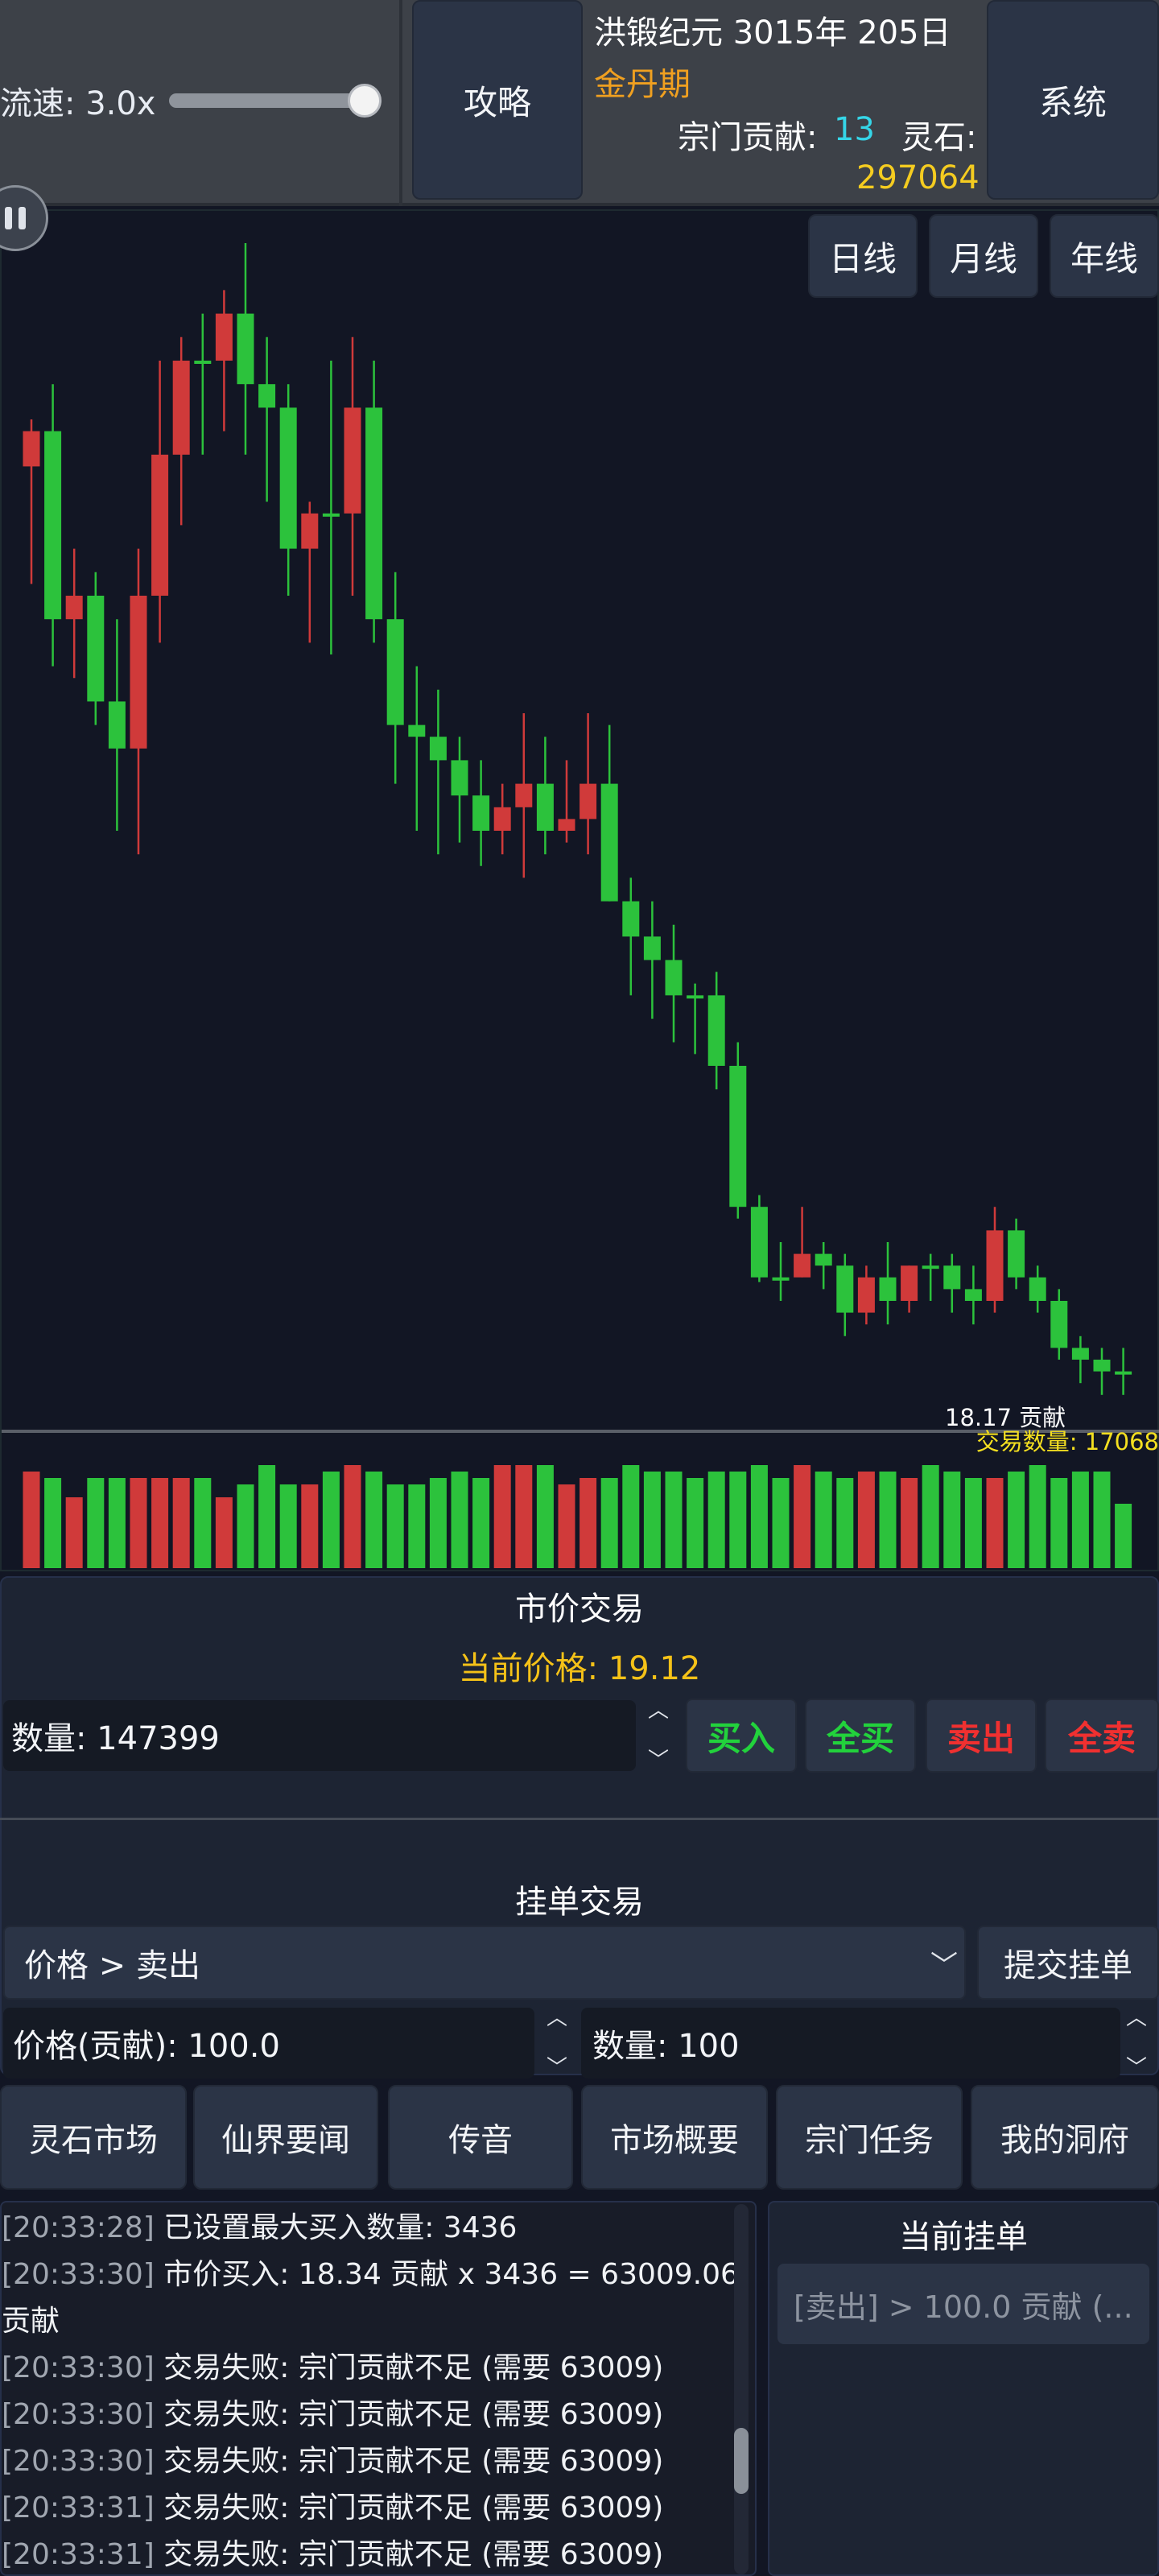  Describe the element at coordinates (446, 2274) in the screenshot. I see `log-text: 市价买入: 18.34 贡献 x 3436 = 63009.06` at that location.